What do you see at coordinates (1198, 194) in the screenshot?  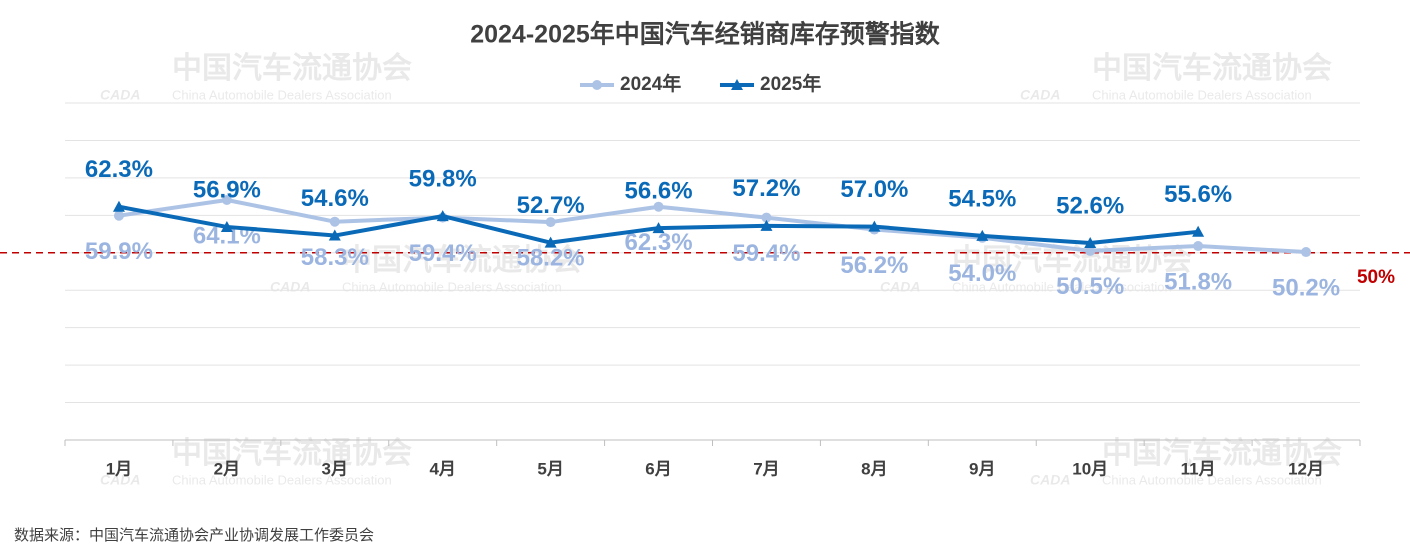 I see `data-label: 55.6%` at bounding box center [1198, 194].